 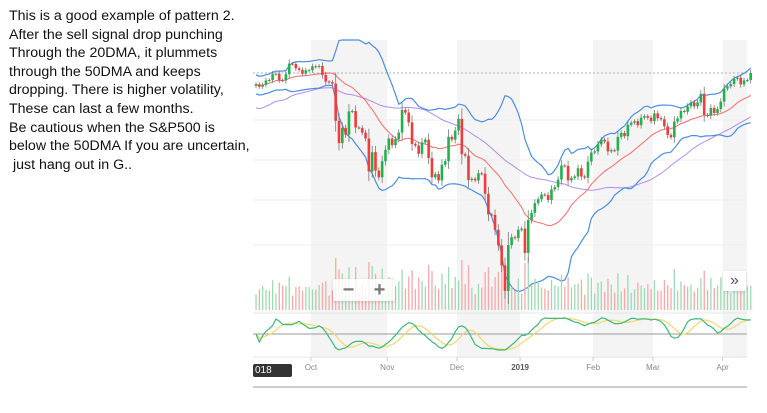 I want to click on month-shading, so click(x=734, y=199).